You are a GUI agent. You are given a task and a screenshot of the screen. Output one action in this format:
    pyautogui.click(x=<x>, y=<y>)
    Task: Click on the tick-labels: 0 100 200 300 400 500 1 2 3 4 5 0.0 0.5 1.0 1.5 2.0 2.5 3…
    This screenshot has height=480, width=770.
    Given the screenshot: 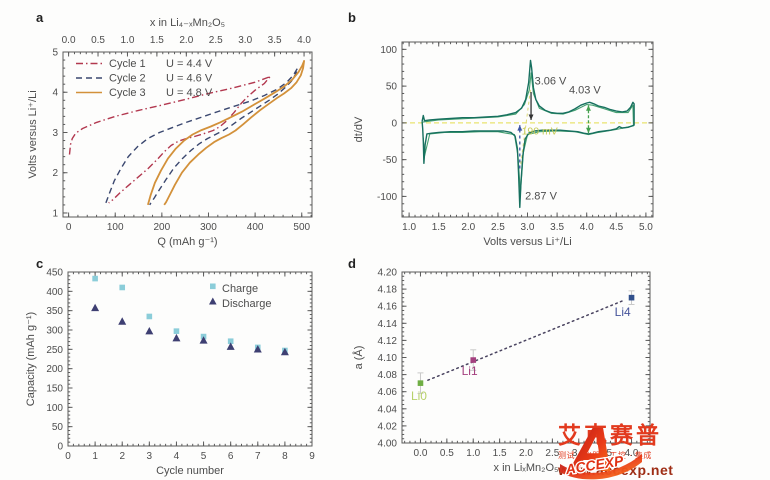 What is the action you would take?
    pyautogui.click(x=181, y=134)
    